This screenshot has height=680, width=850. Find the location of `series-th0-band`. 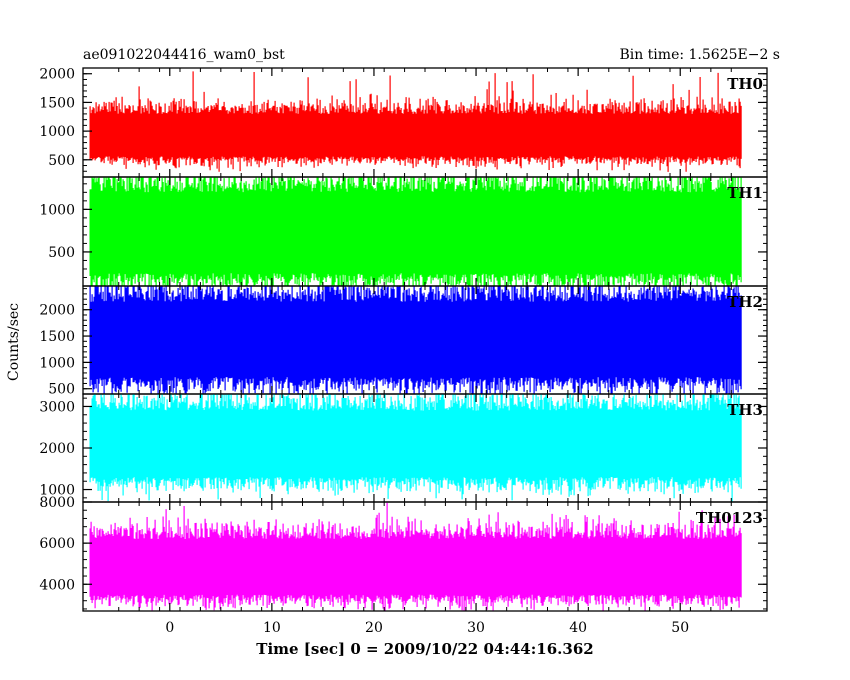

series-th0-band is located at coordinates (416, 135).